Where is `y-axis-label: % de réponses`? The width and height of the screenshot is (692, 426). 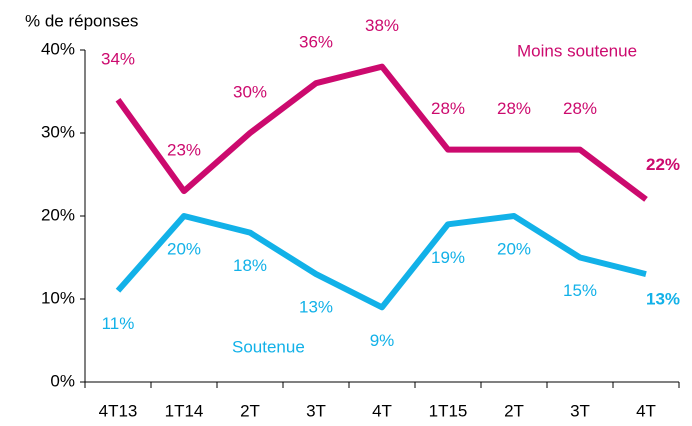 y-axis-label: % de réponses is located at coordinates (81, 20).